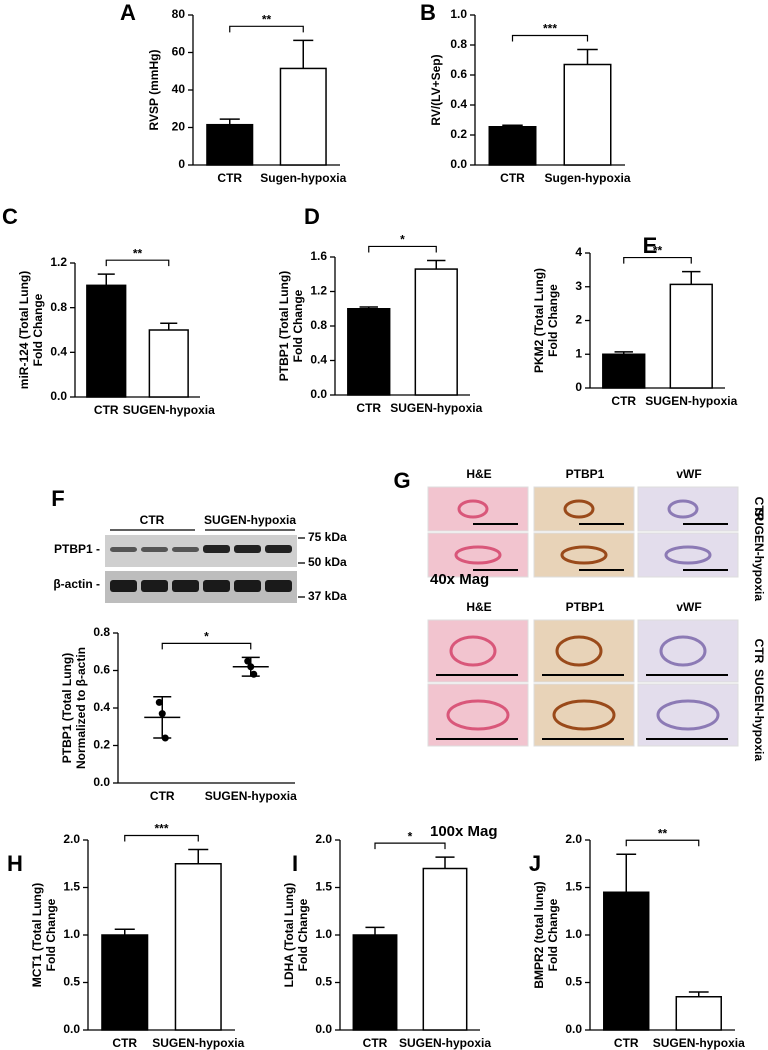  I want to click on panel-label: F, so click(57, 498).